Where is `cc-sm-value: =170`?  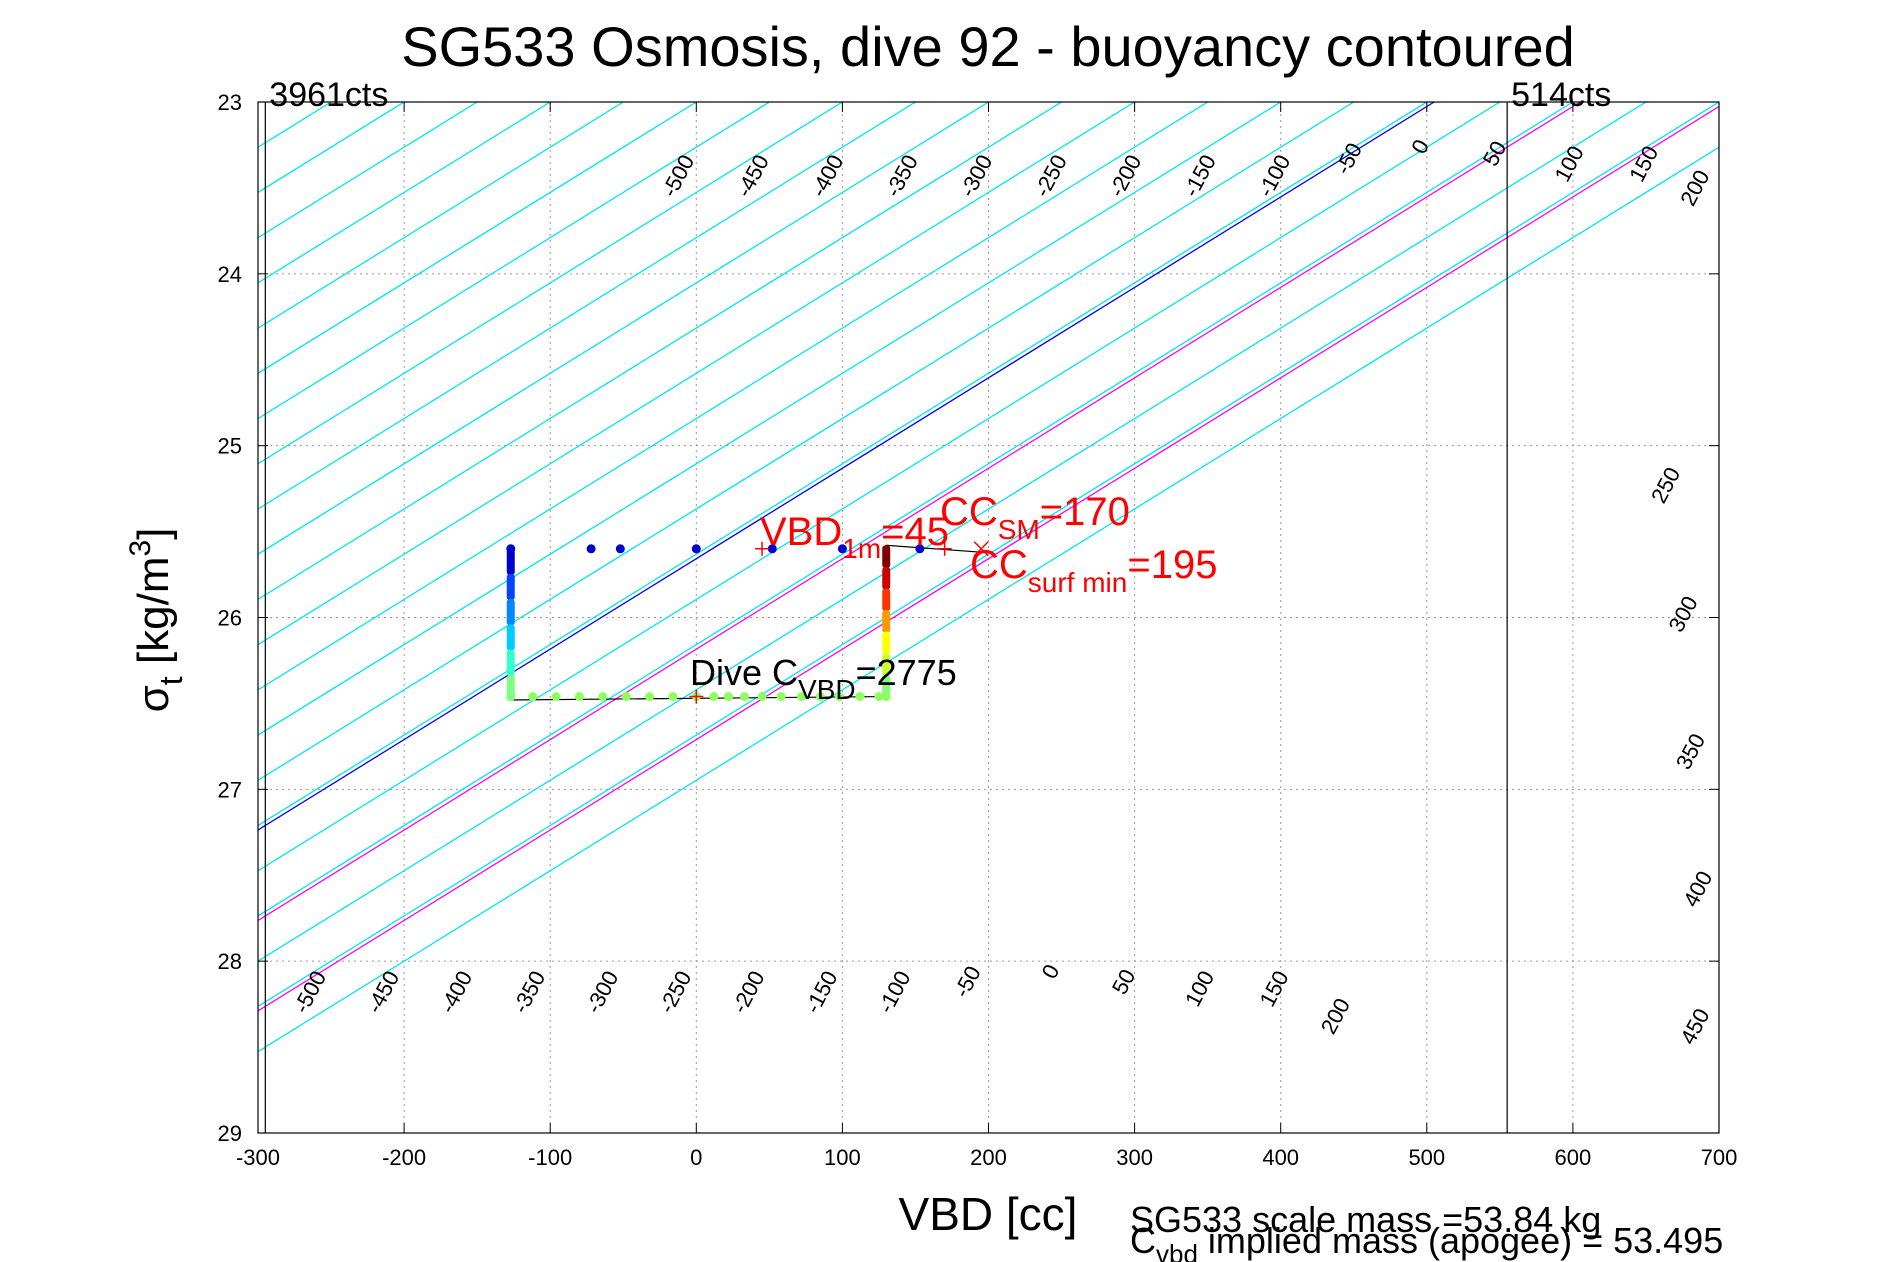
cc-sm-value: =170 is located at coordinates (1085, 512).